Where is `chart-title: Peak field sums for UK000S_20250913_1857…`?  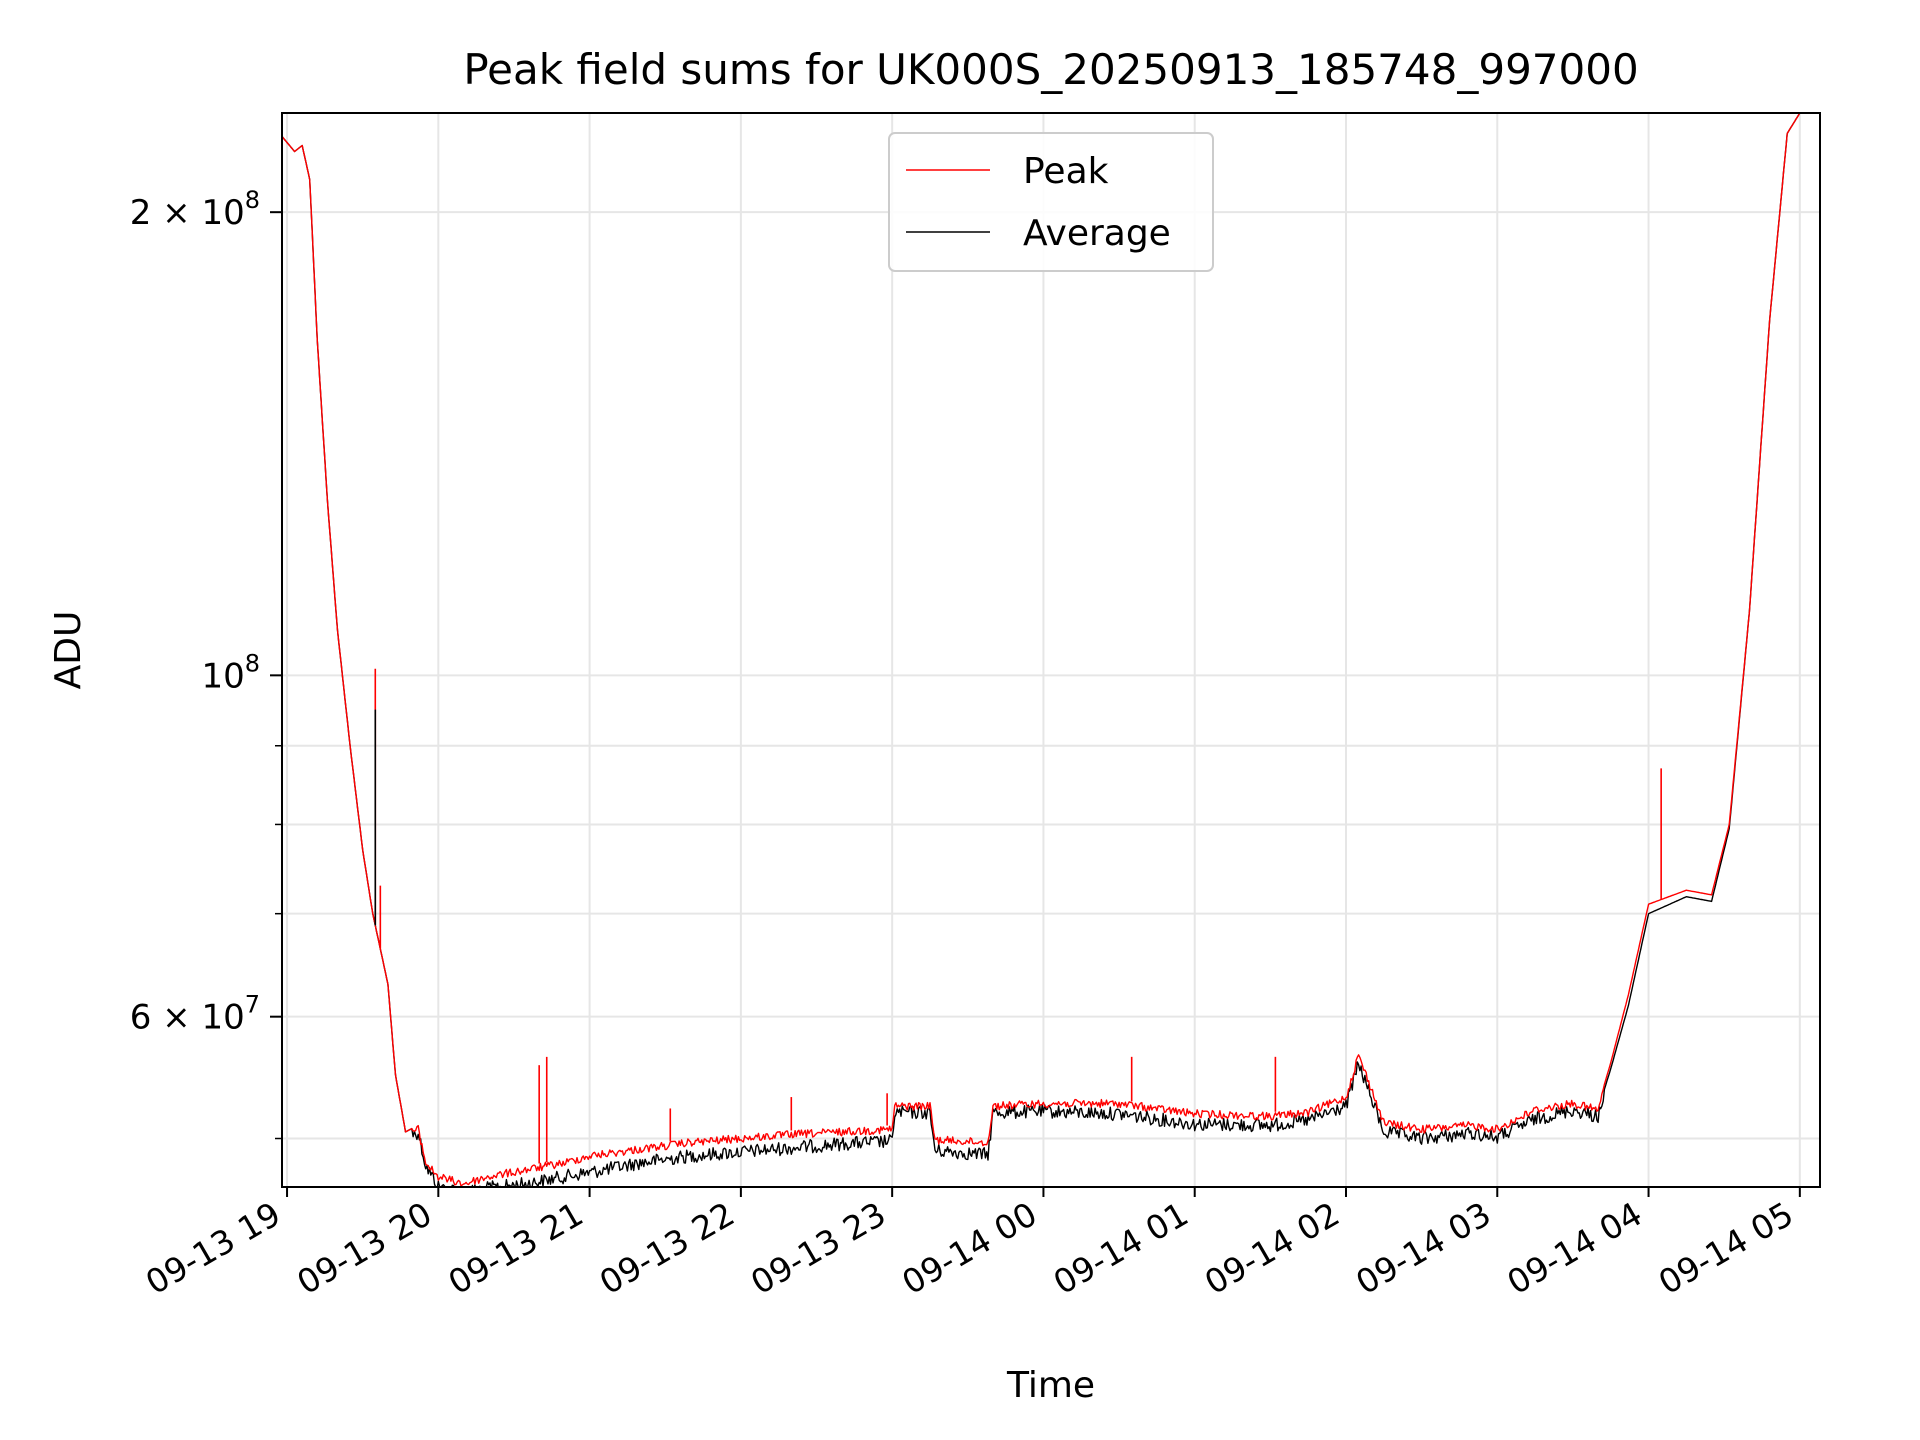 chart-title: Peak field sums for UK000S_20250913_1857… is located at coordinates (1050, 69).